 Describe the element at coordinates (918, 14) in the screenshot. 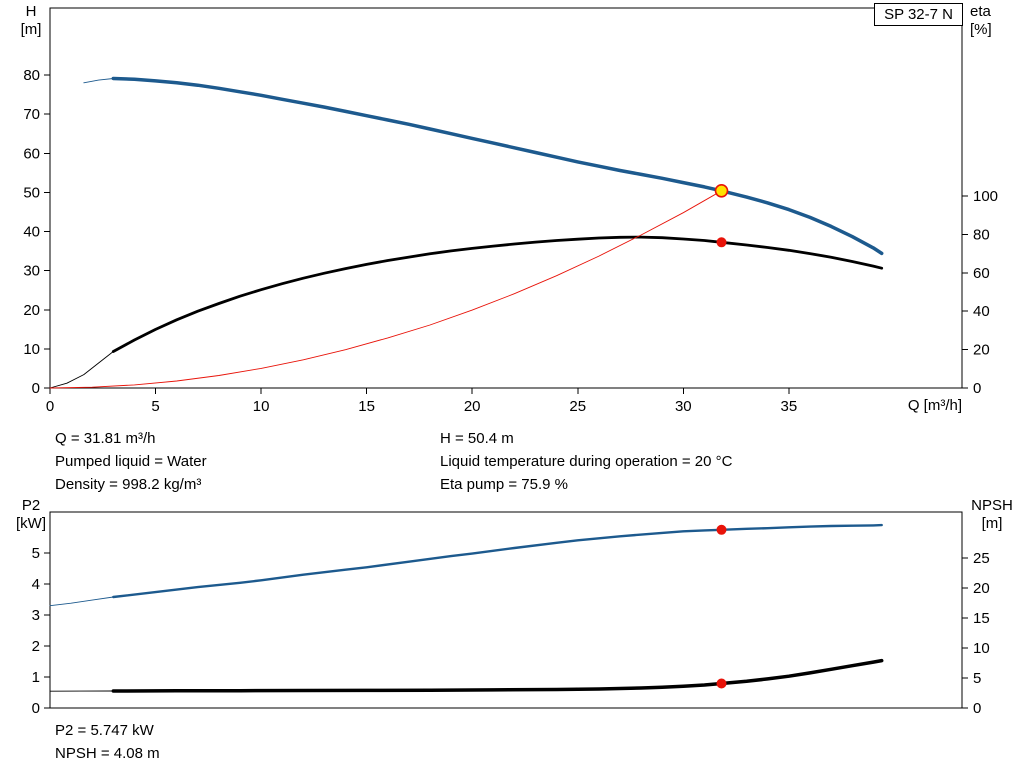

I see `pump-model-box: SP 32-7 N` at that location.